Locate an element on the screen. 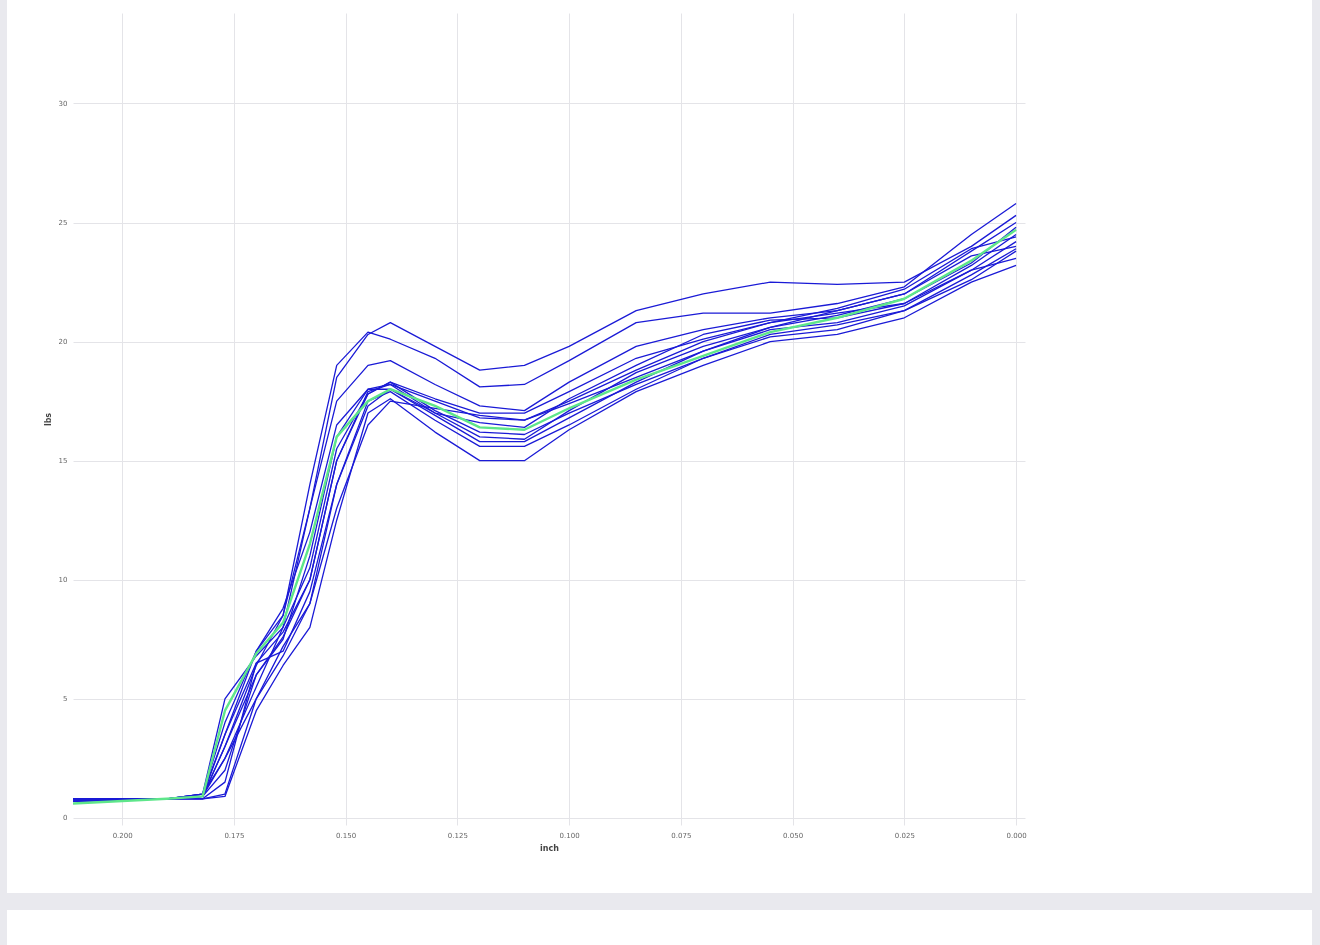 Image resolution: width=1320 pixels, height=945 pixels. y-axis-title: lbs is located at coordinates (48, 419).